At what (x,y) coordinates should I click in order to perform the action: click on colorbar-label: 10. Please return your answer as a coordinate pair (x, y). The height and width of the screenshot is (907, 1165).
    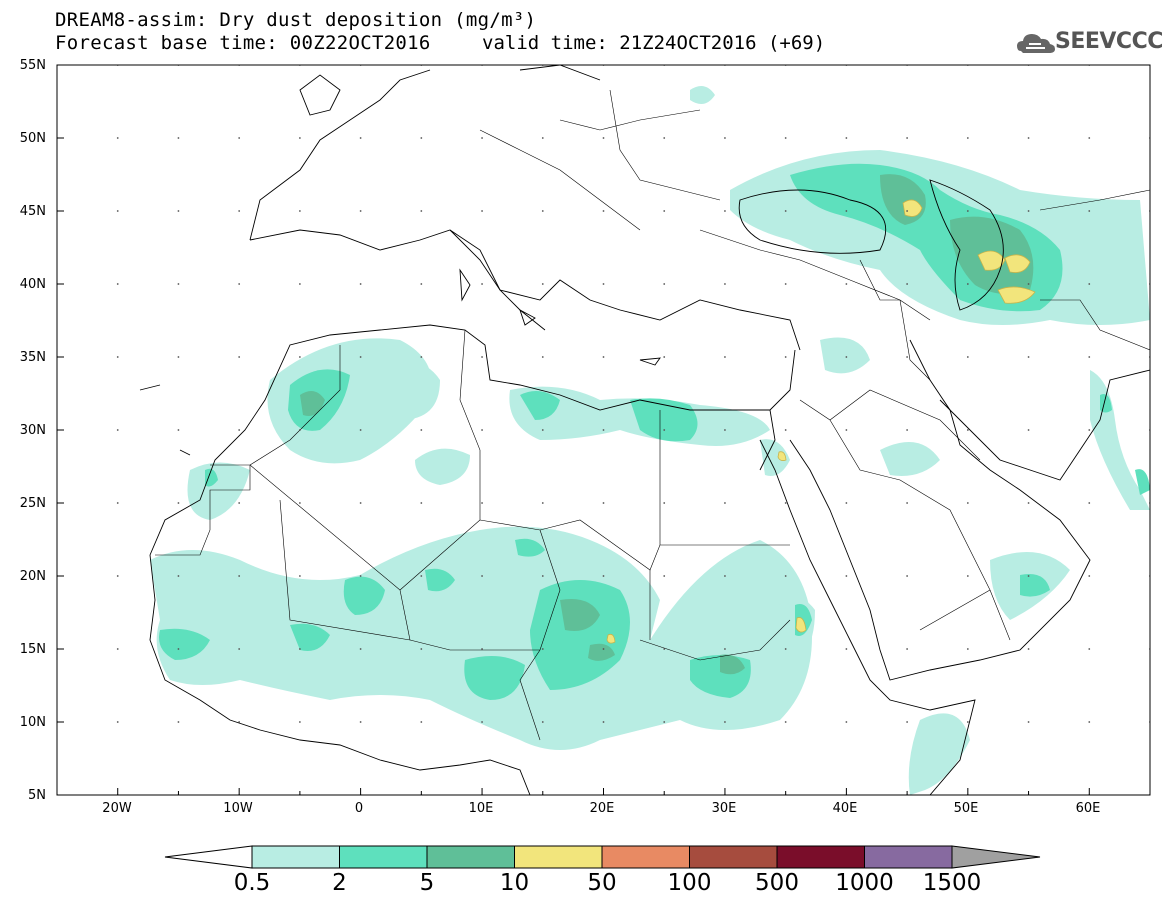
    Looking at the image, I should click on (514, 883).